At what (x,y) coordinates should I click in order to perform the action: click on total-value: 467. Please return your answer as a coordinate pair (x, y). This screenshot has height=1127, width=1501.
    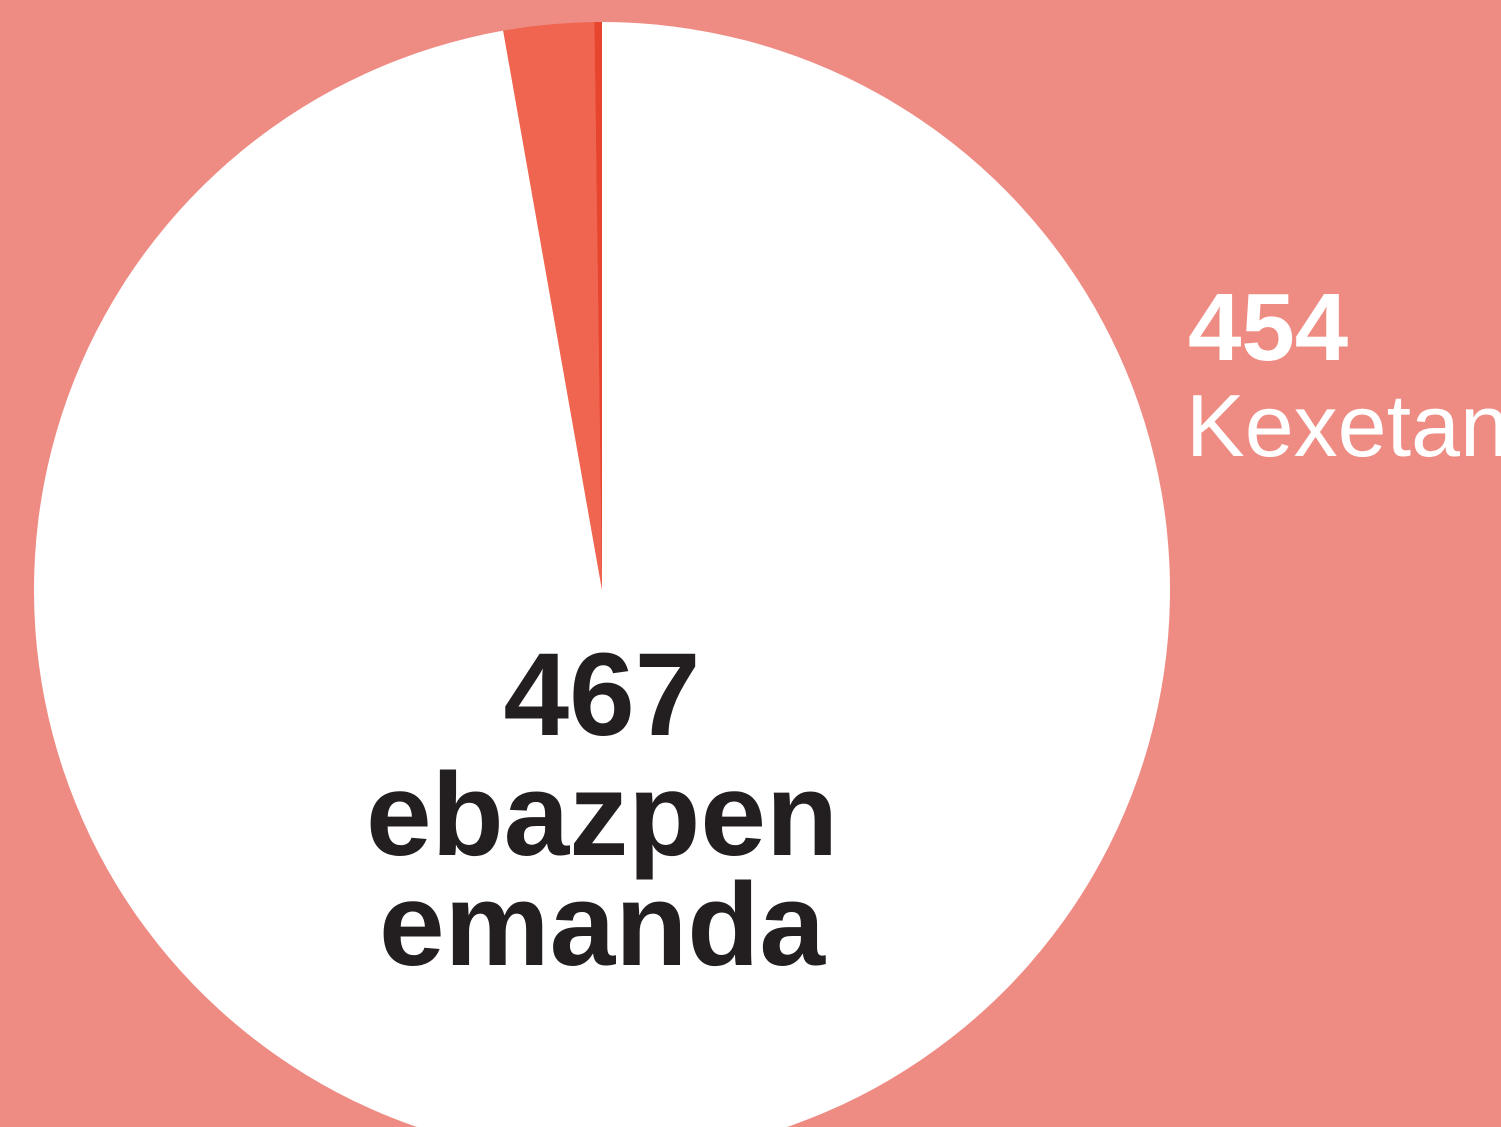
    Looking at the image, I should click on (602, 695).